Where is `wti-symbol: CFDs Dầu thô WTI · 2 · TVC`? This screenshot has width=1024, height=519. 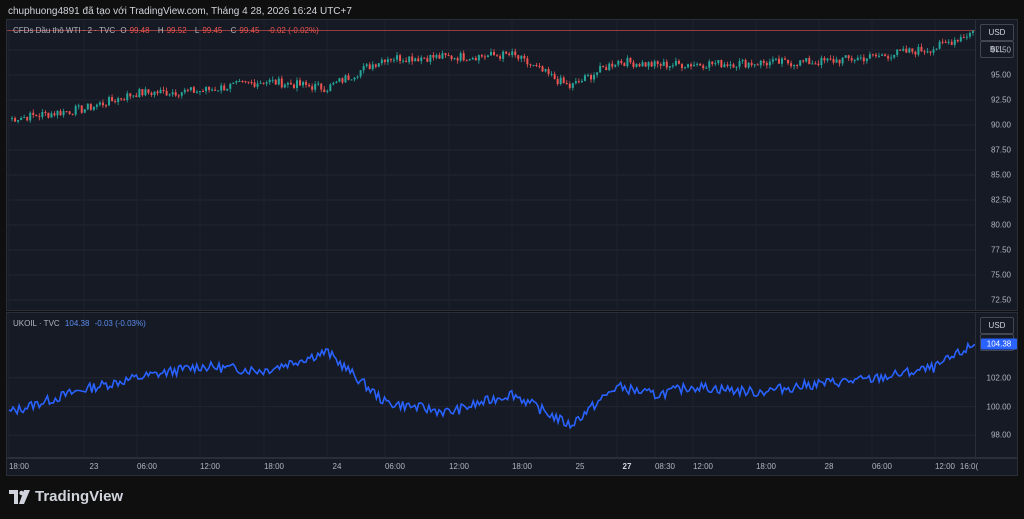
wti-symbol: CFDs Dầu thô WTI · 2 · TVC is located at coordinates (64, 30).